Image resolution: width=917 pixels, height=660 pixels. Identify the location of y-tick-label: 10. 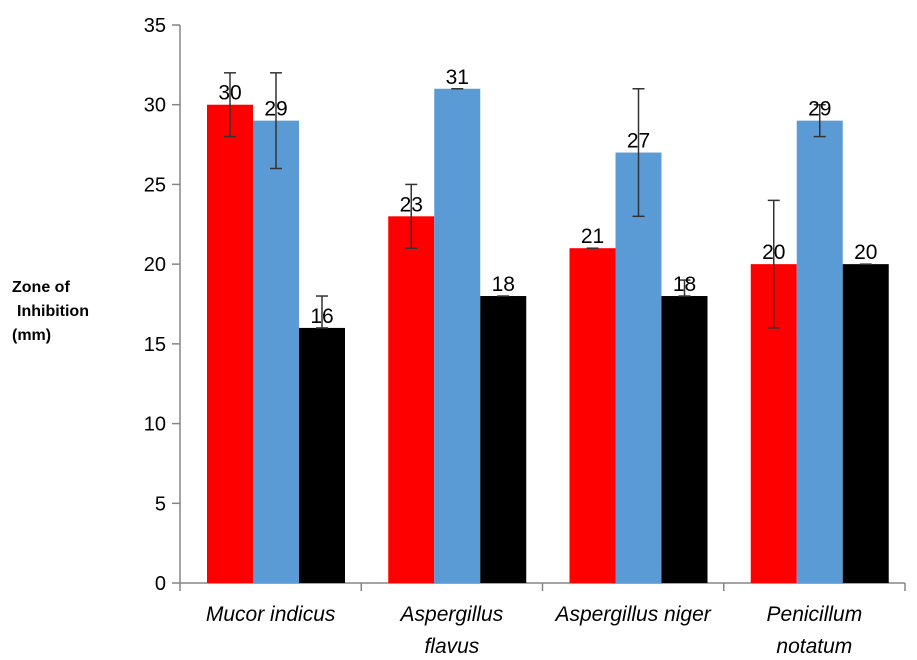
(155, 425).